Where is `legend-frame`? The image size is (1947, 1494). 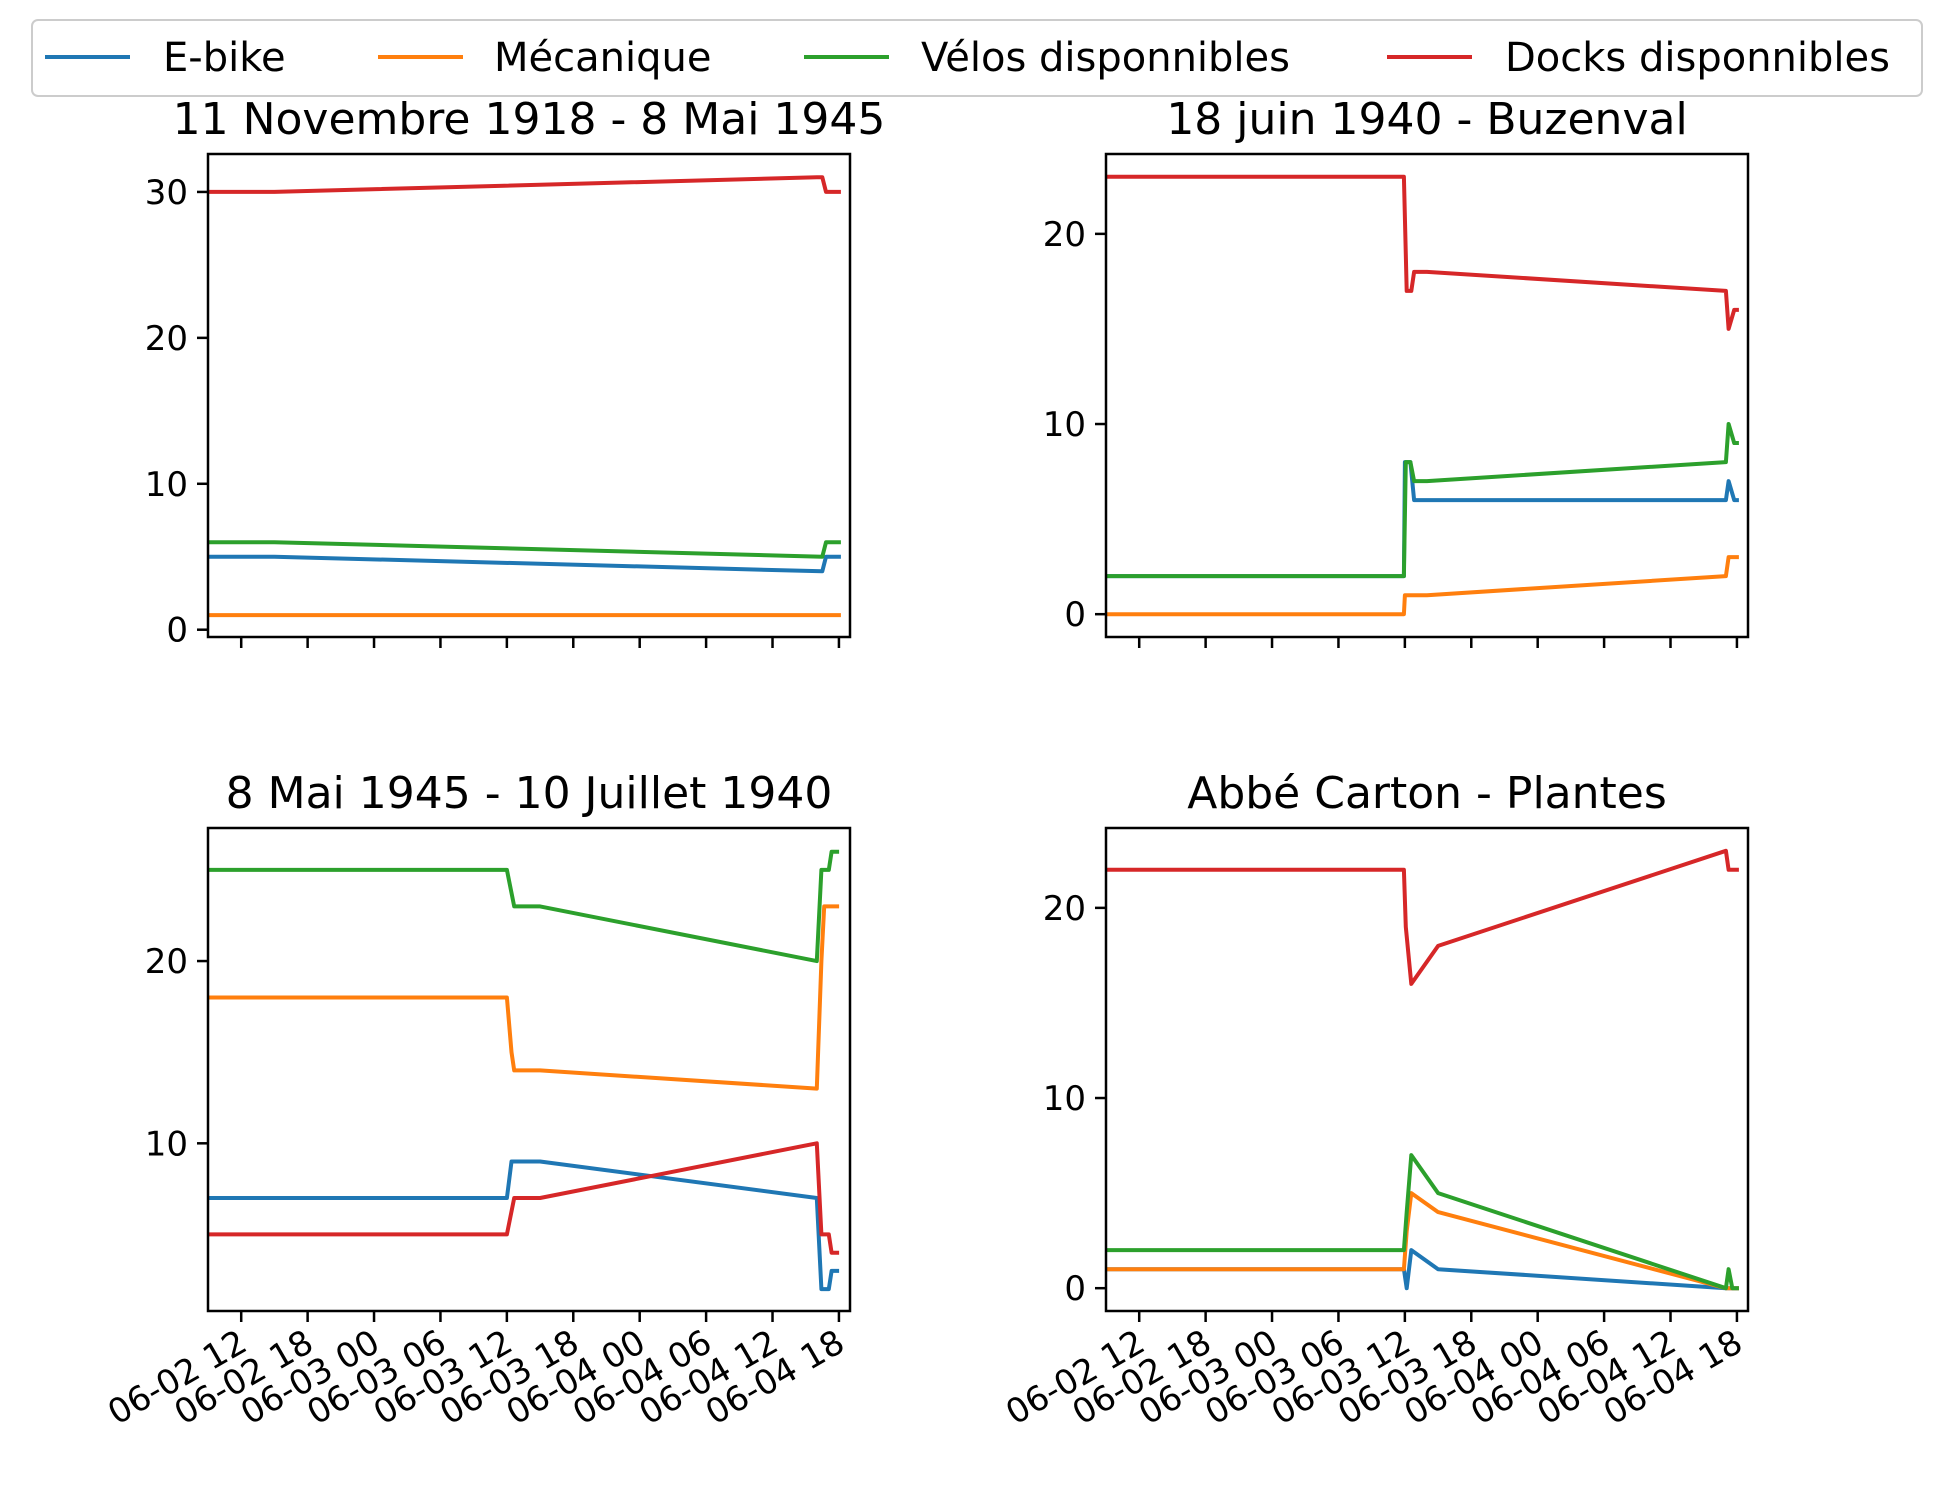
legend-frame is located at coordinates (977, 58).